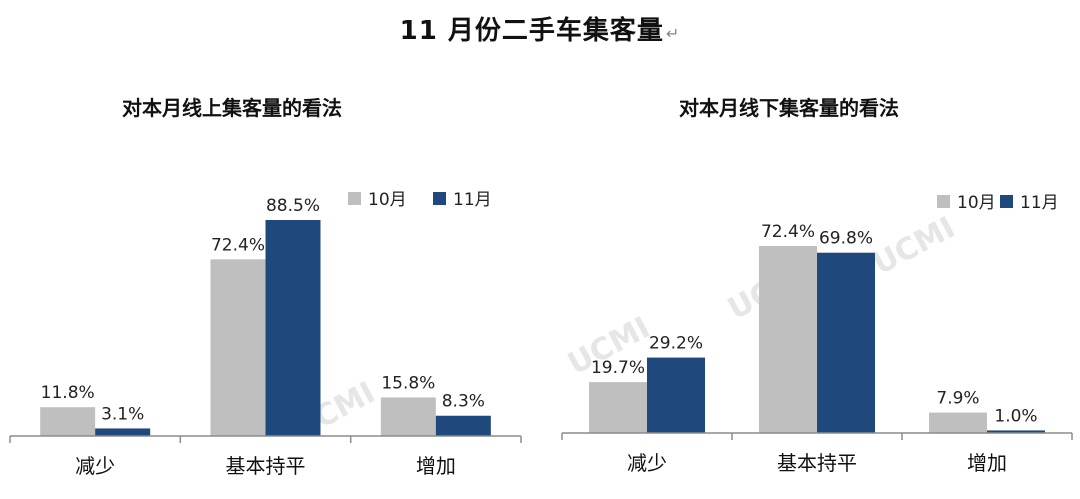 The image size is (1080, 499). Describe the element at coordinates (789, 108) in the screenshot. I see `chart-title: 对本月线下集客量的看法` at that location.